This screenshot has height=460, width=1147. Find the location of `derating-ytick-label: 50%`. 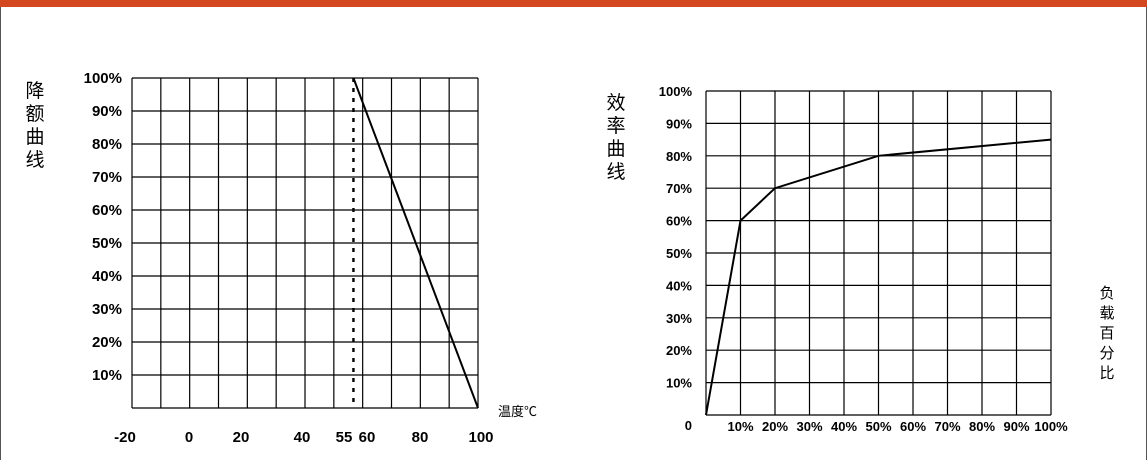

derating-ytick-label: 50% is located at coordinates (107, 243).